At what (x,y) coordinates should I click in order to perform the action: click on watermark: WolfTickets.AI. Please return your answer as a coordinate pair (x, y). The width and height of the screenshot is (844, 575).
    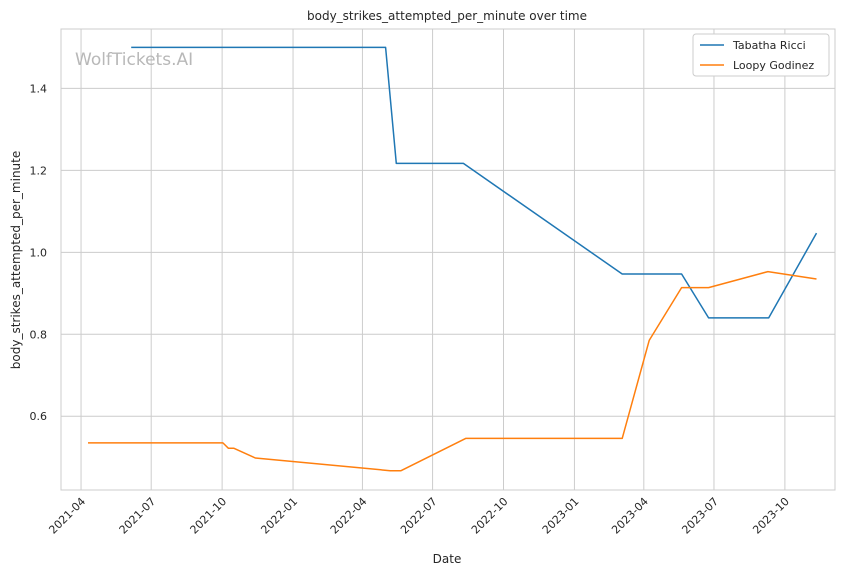
    Looking at the image, I should click on (134, 60).